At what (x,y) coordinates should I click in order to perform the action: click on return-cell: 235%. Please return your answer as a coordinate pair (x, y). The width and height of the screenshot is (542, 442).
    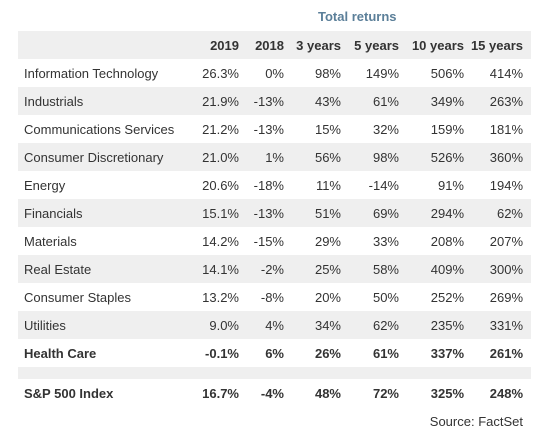
    Looking at the image, I should click on (431, 325).